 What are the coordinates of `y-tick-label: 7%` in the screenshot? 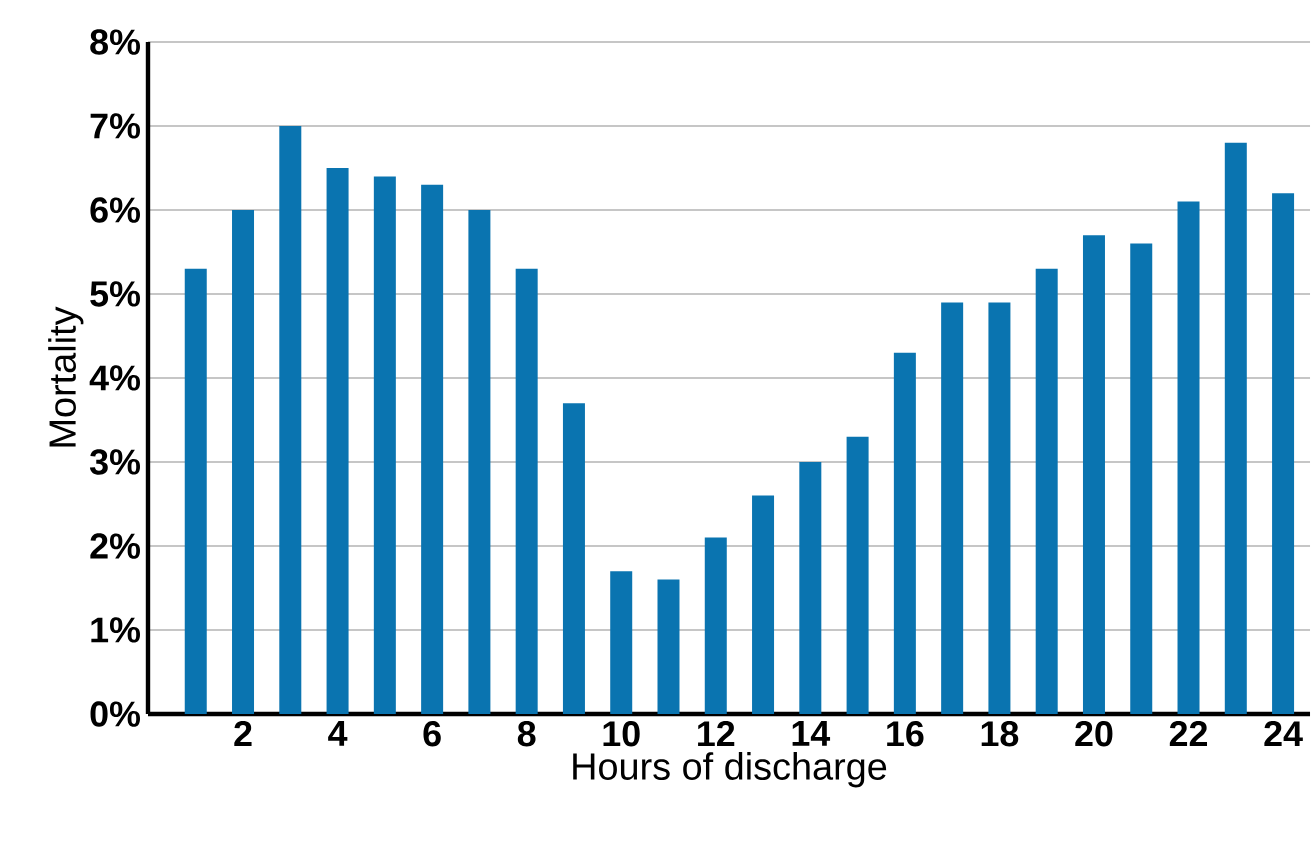 It's located at (115, 126).